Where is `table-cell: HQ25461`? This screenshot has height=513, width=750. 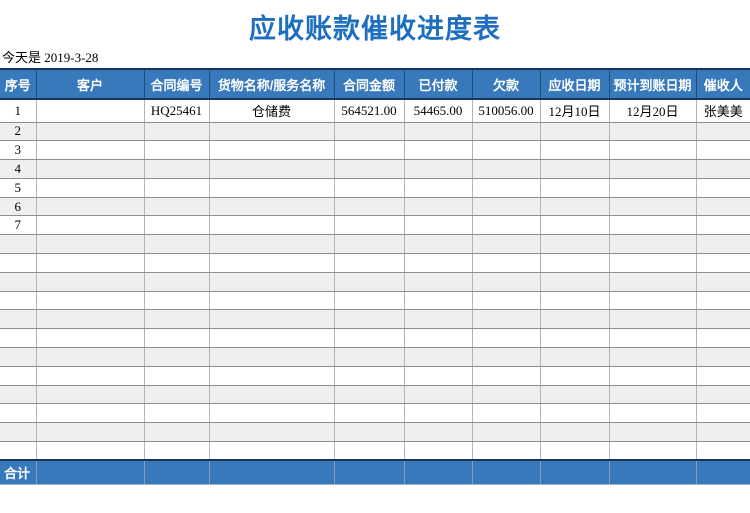
table-cell: HQ25461 is located at coordinates (177, 111).